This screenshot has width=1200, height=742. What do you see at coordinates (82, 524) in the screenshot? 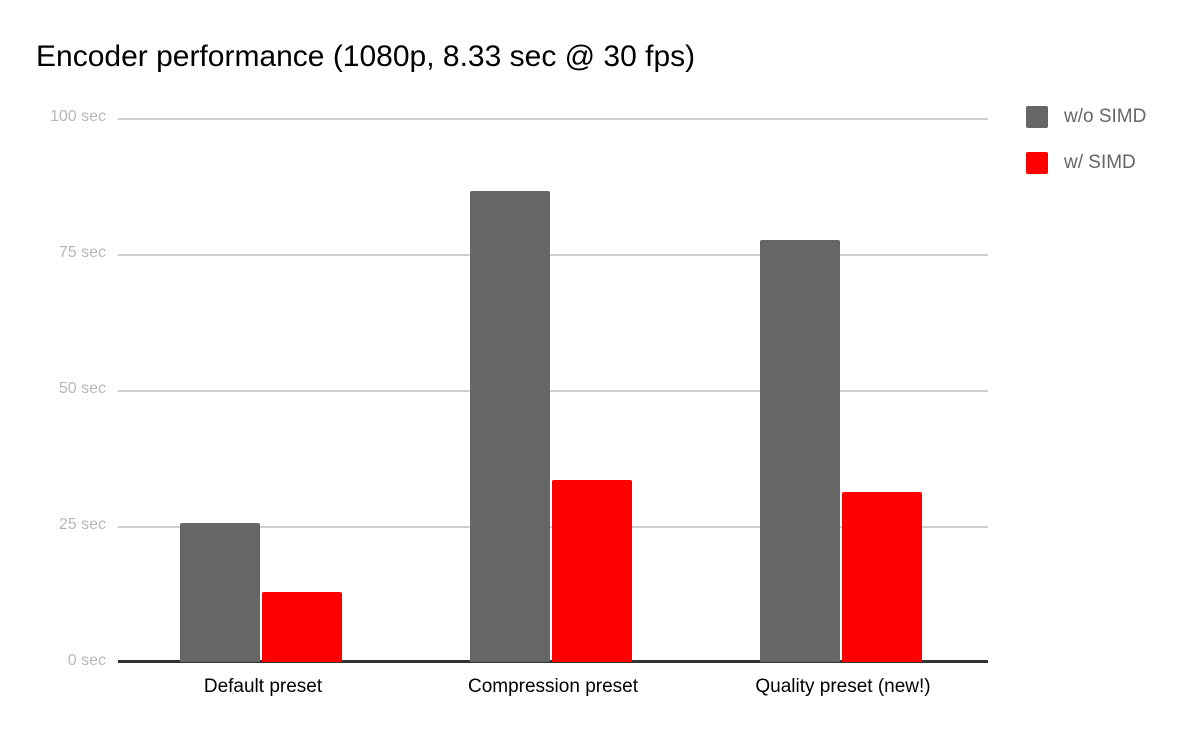
I see `y-axis-tick-label: 25 sec` at bounding box center [82, 524].